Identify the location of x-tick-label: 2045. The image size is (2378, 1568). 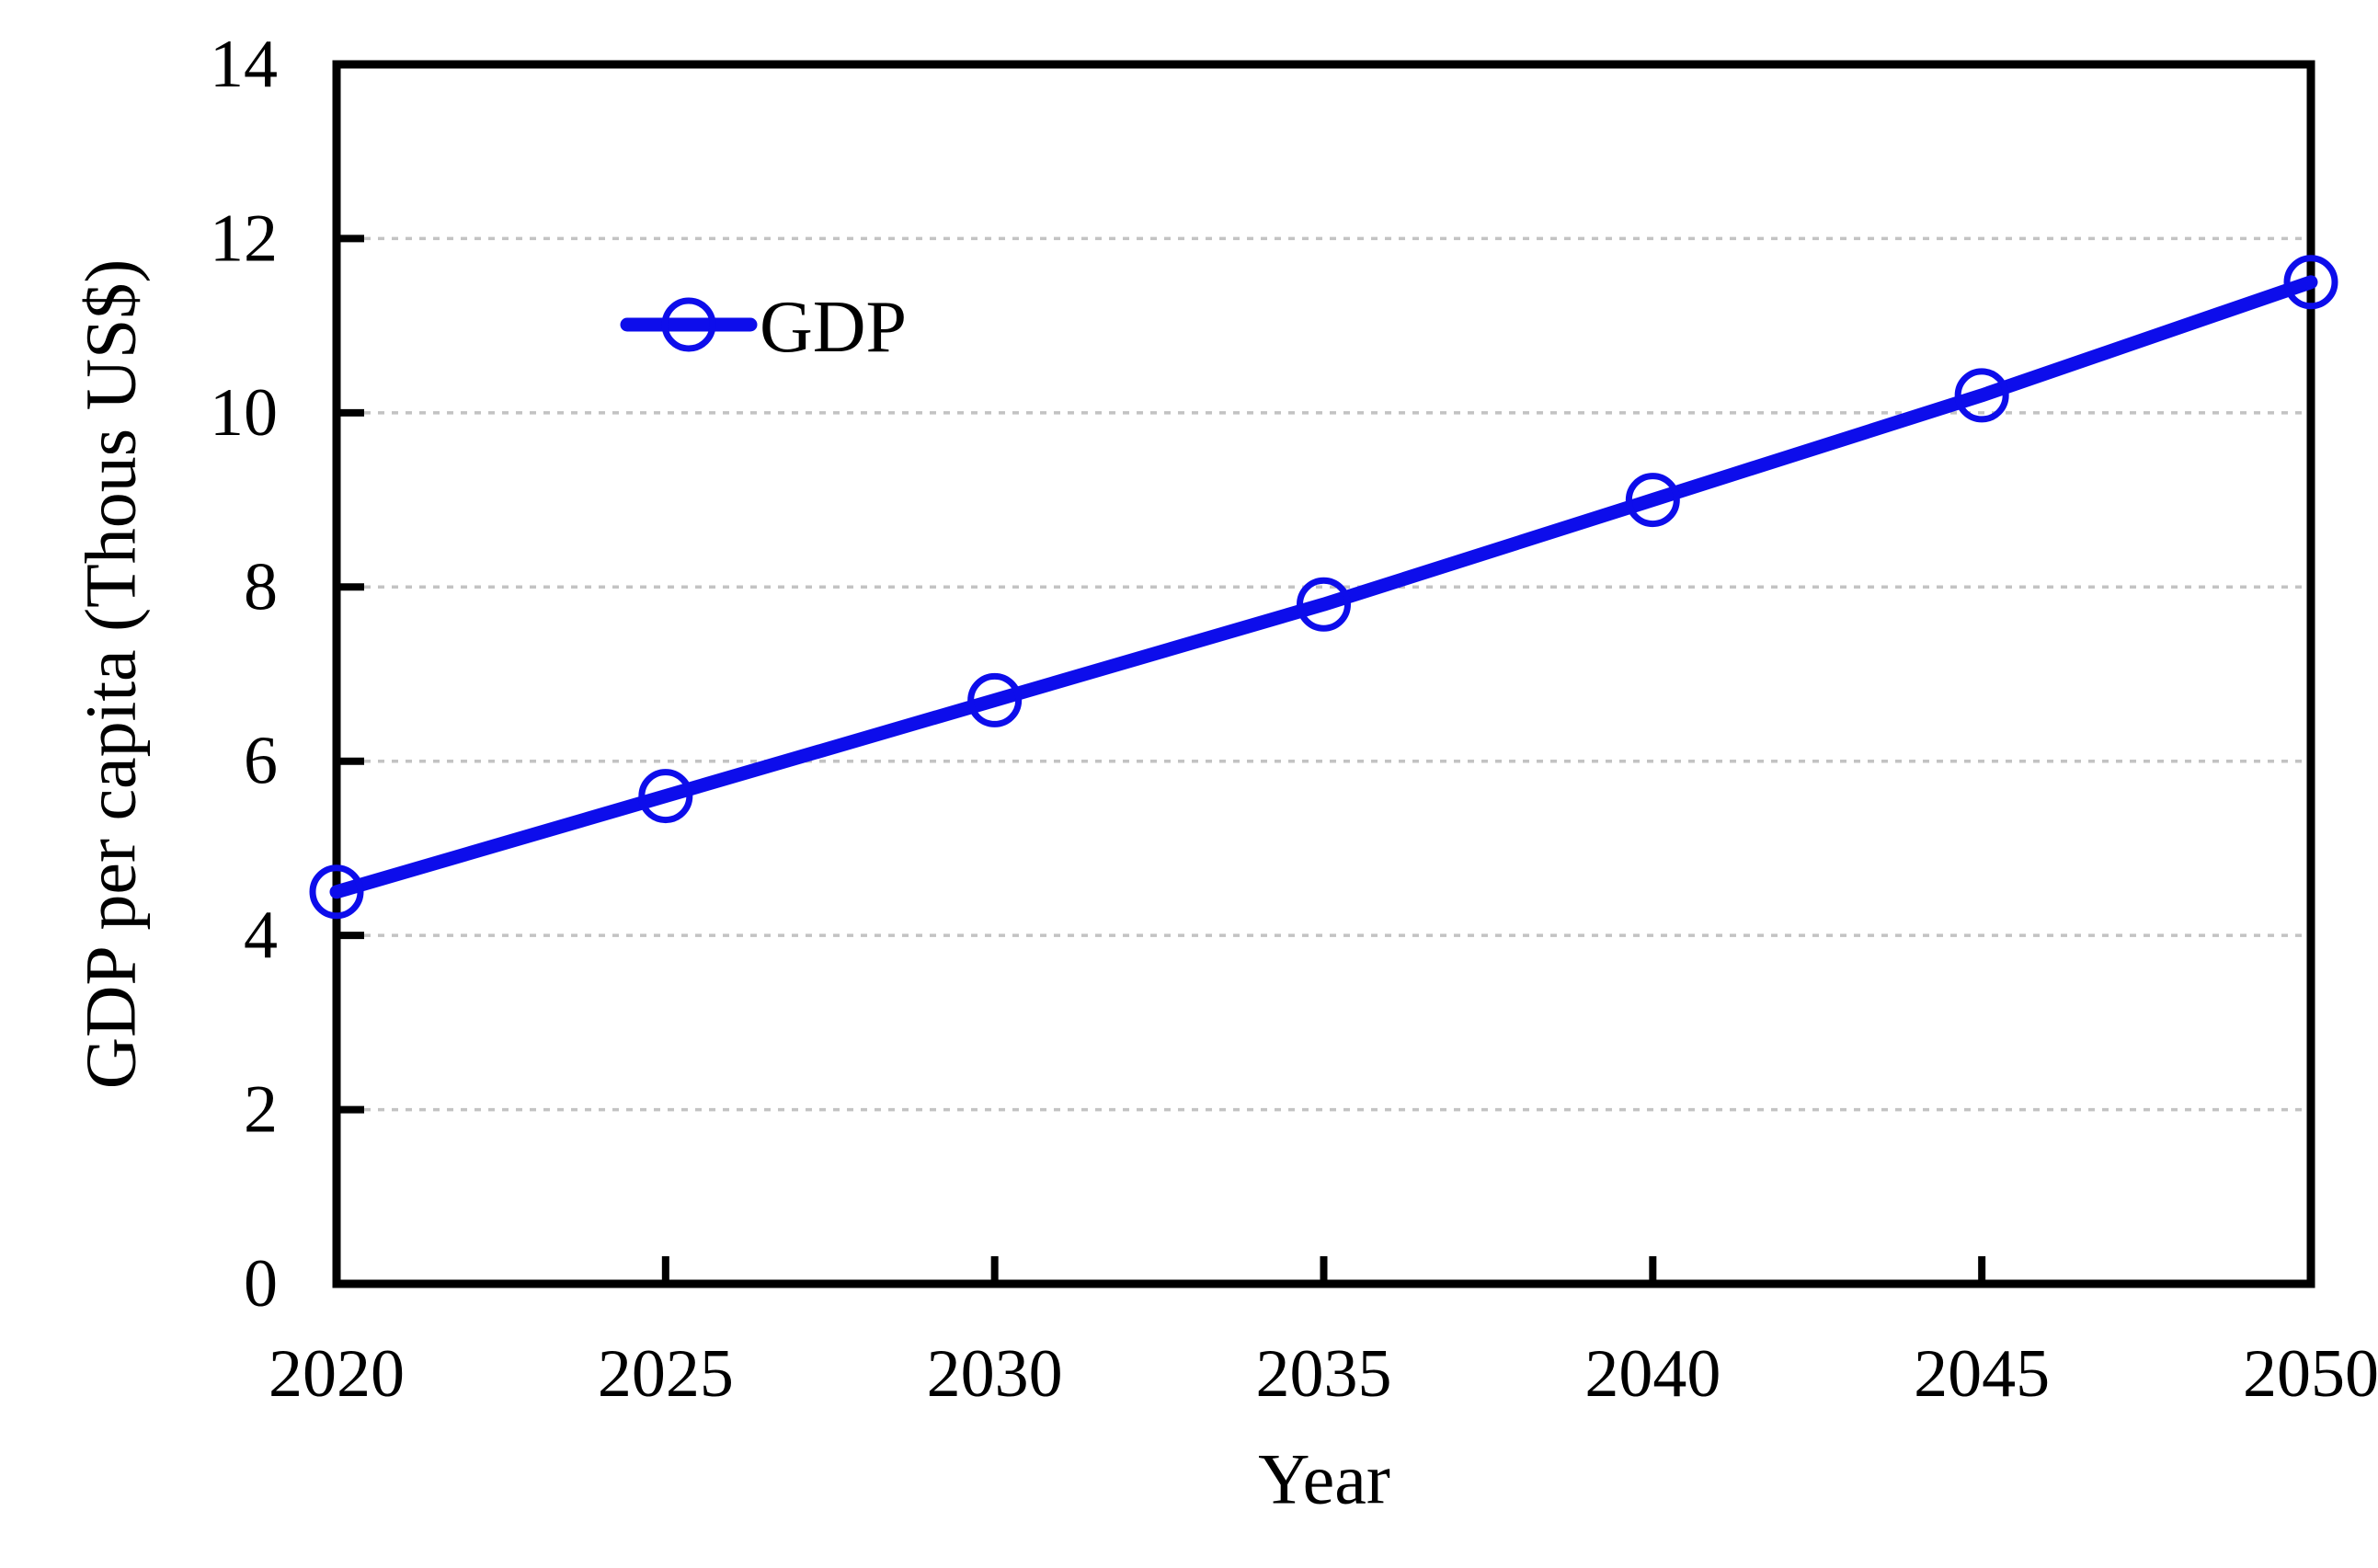
(1982, 1374).